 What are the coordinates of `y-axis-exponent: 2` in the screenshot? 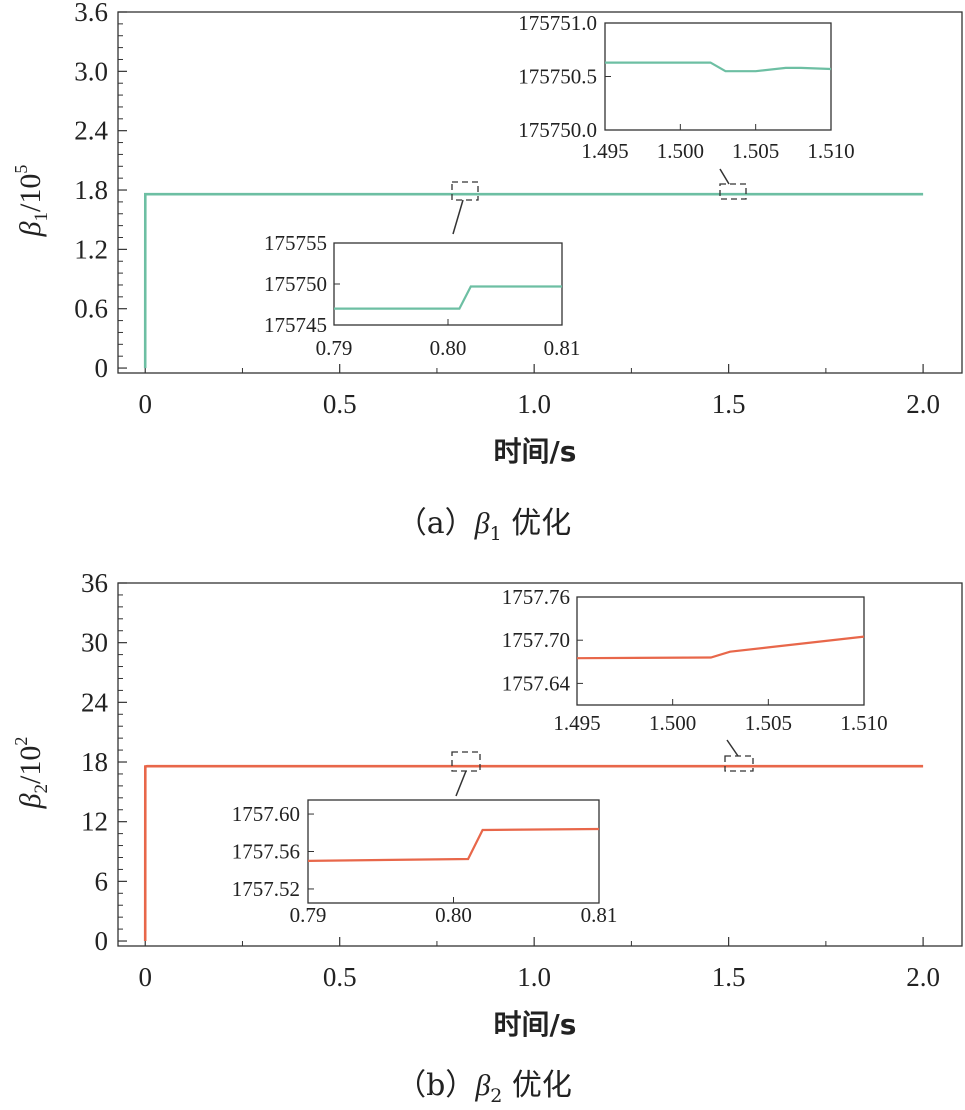 It's located at (21, 741).